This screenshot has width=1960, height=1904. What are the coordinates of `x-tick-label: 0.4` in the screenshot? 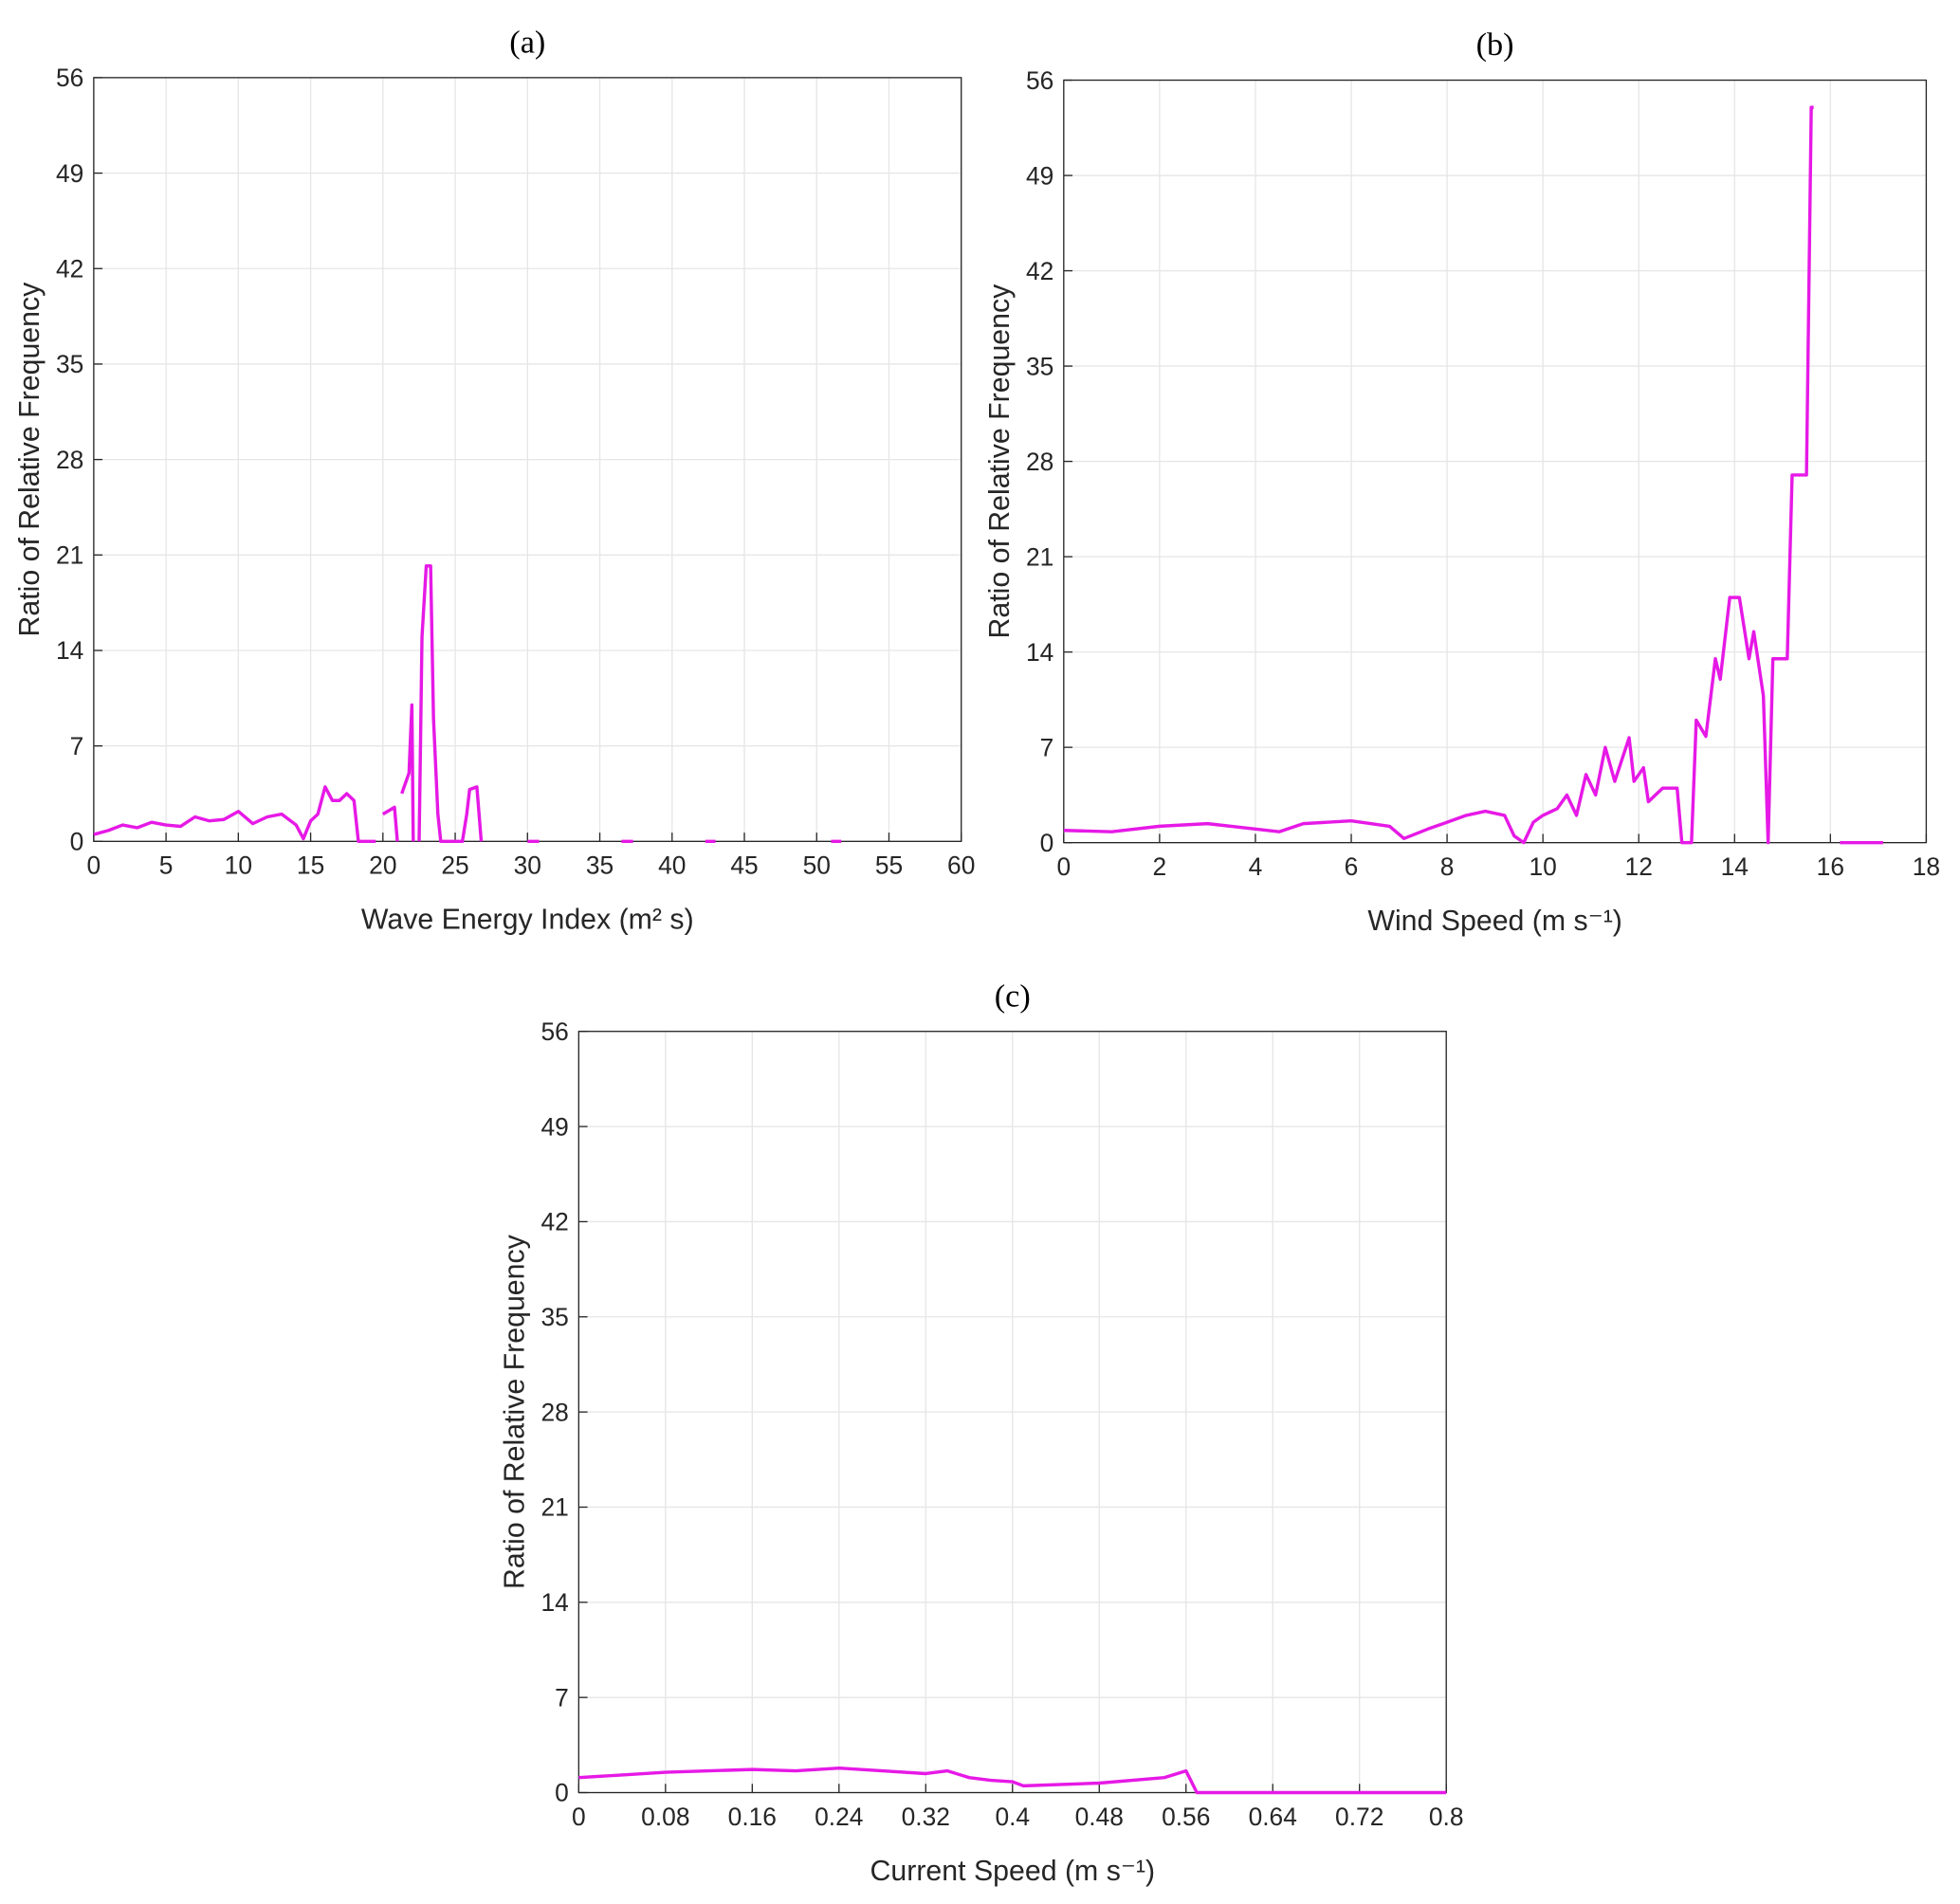 It's located at (1013, 1817).